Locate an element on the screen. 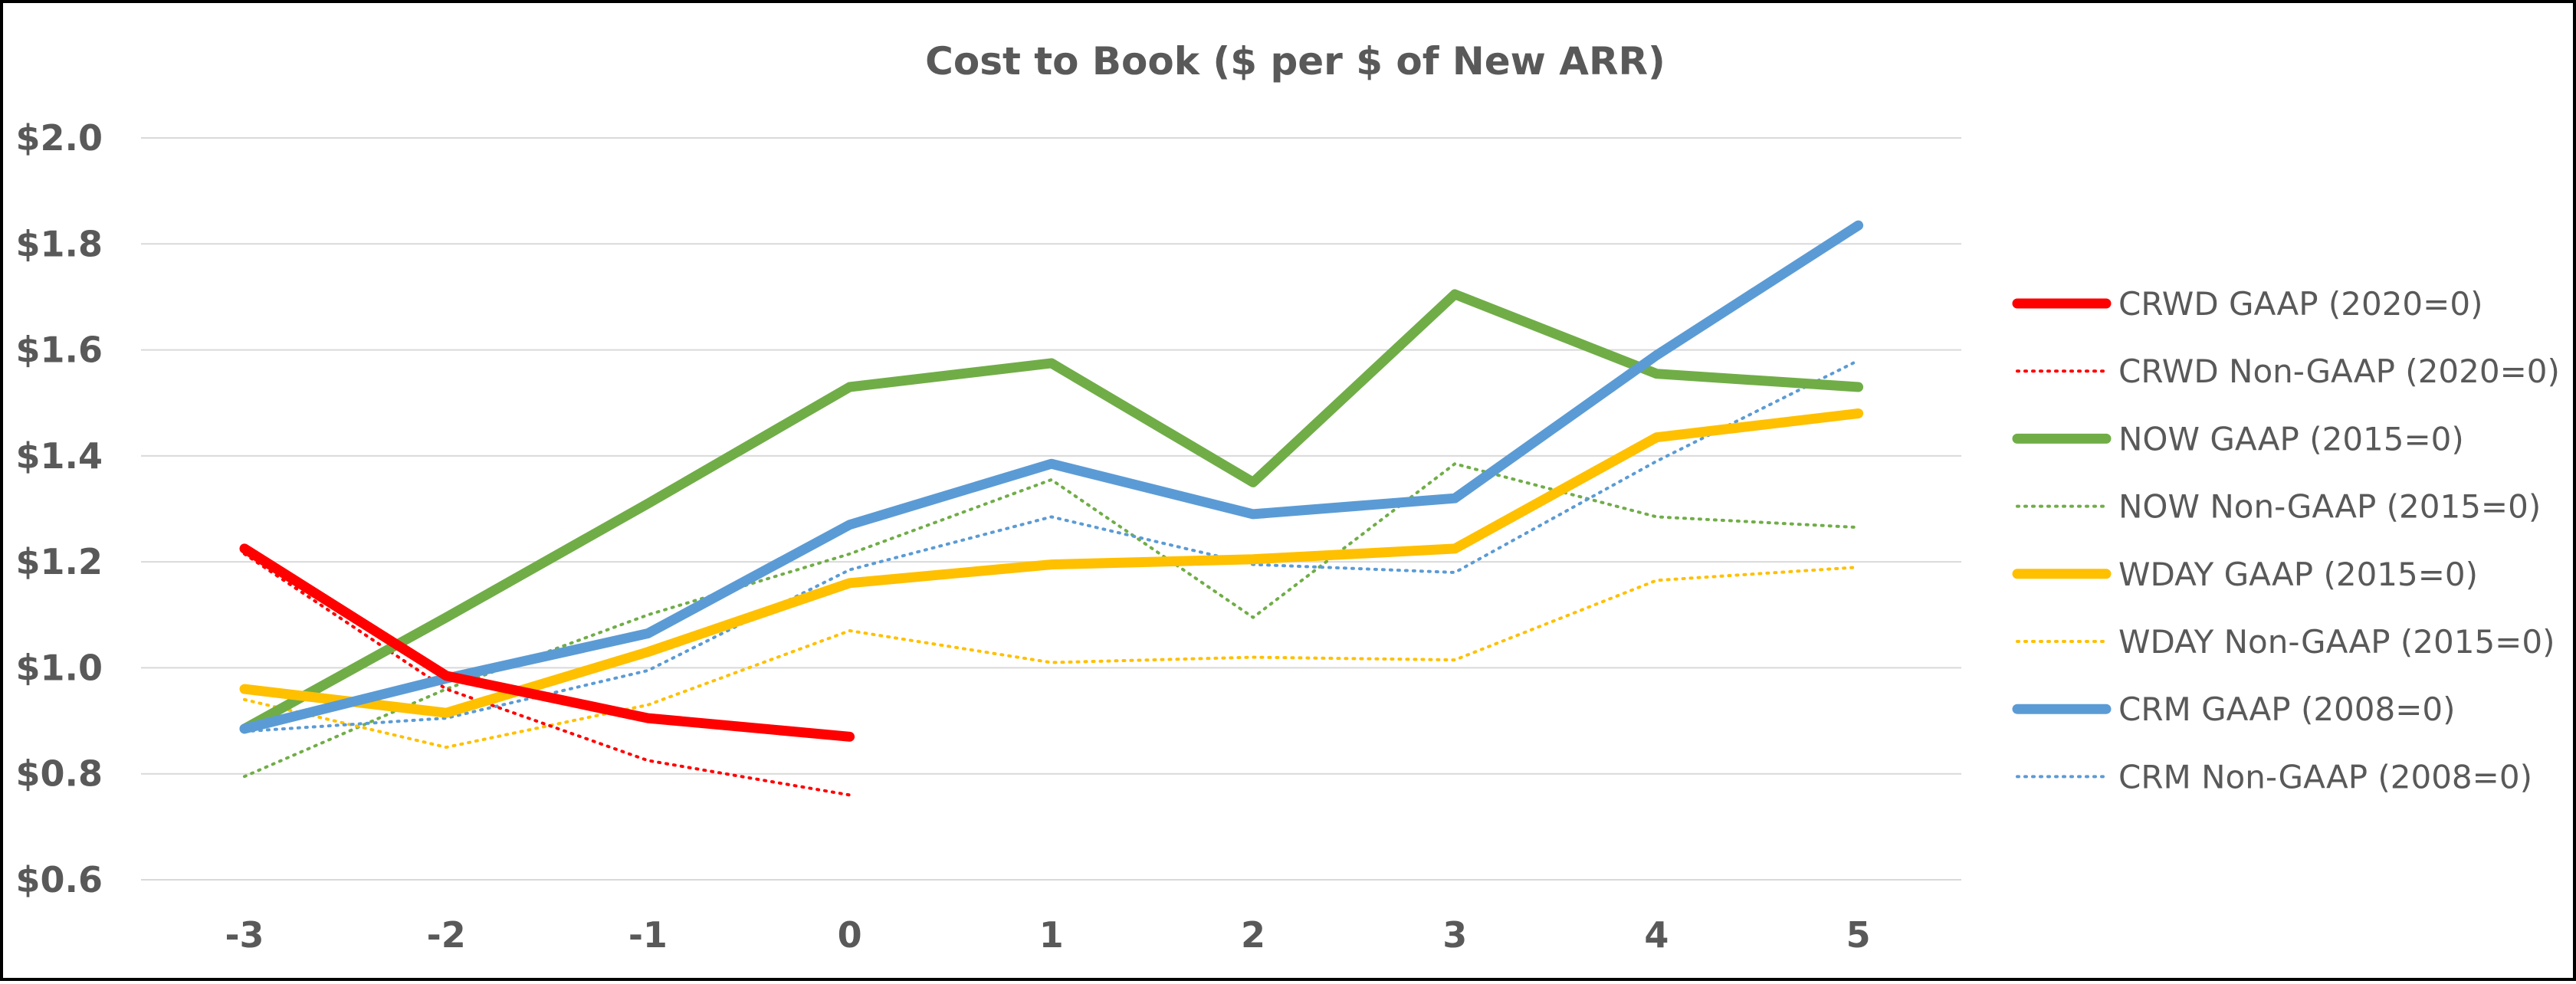 The height and width of the screenshot is (984, 2576). x-tick-label: 5 is located at coordinates (1858, 935).